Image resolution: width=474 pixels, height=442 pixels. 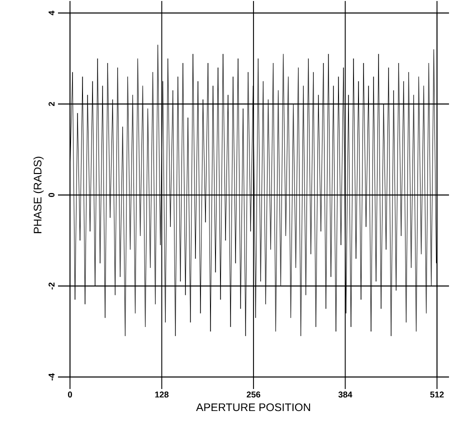 I want to click on y-tick-label: 4, so click(x=51, y=13).